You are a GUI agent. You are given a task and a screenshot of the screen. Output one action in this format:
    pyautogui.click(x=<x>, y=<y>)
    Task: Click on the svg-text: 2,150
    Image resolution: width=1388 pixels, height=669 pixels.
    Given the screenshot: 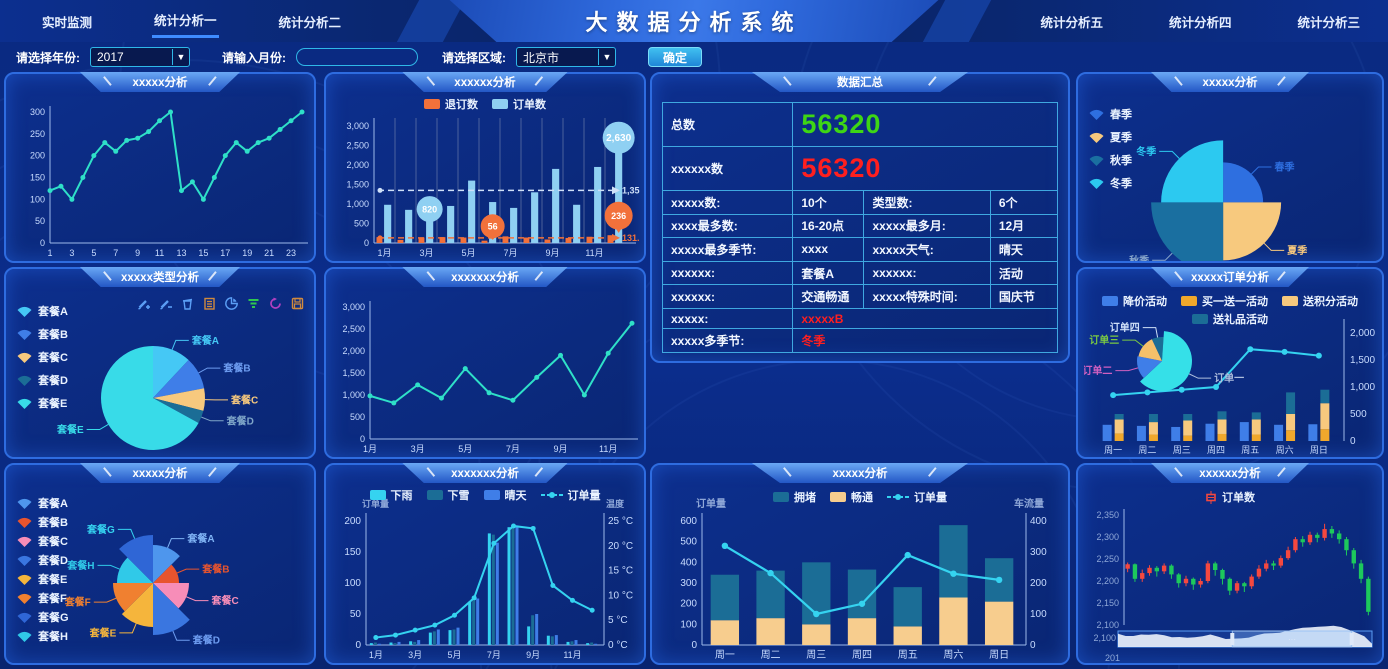 What is the action you would take?
    pyautogui.click(x=1107, y=603)
    